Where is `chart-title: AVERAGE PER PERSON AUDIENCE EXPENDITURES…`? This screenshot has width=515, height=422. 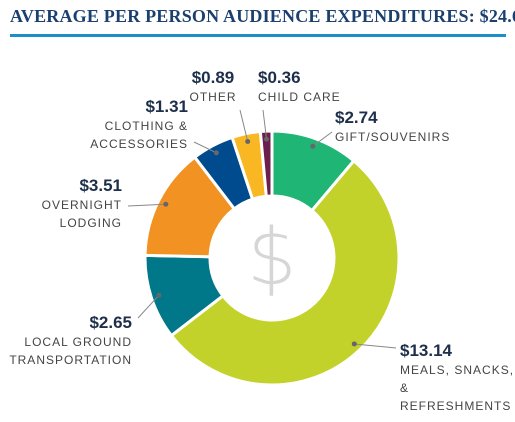 chart-title: AVERAGE PER PERSON AUDIENCE EXPENDITURES… is located at coordinates (262, 16).